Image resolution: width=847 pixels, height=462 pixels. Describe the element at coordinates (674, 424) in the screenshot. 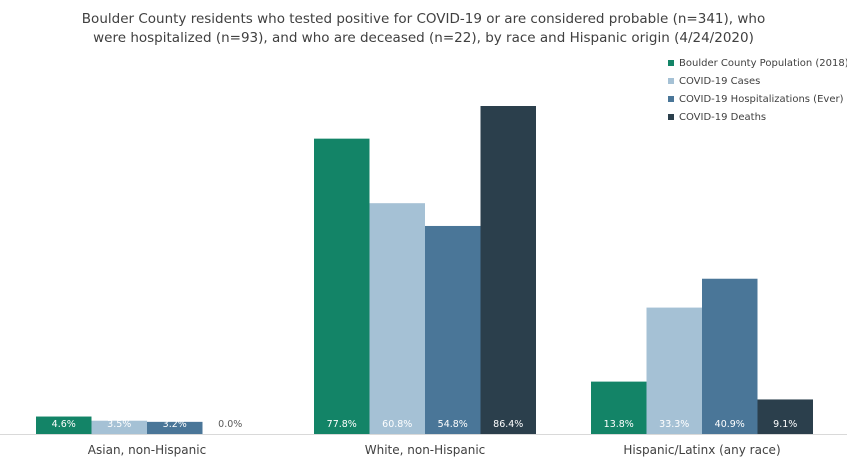

I see `data-label-covid-19-cases-2: 33.3%` at that location.